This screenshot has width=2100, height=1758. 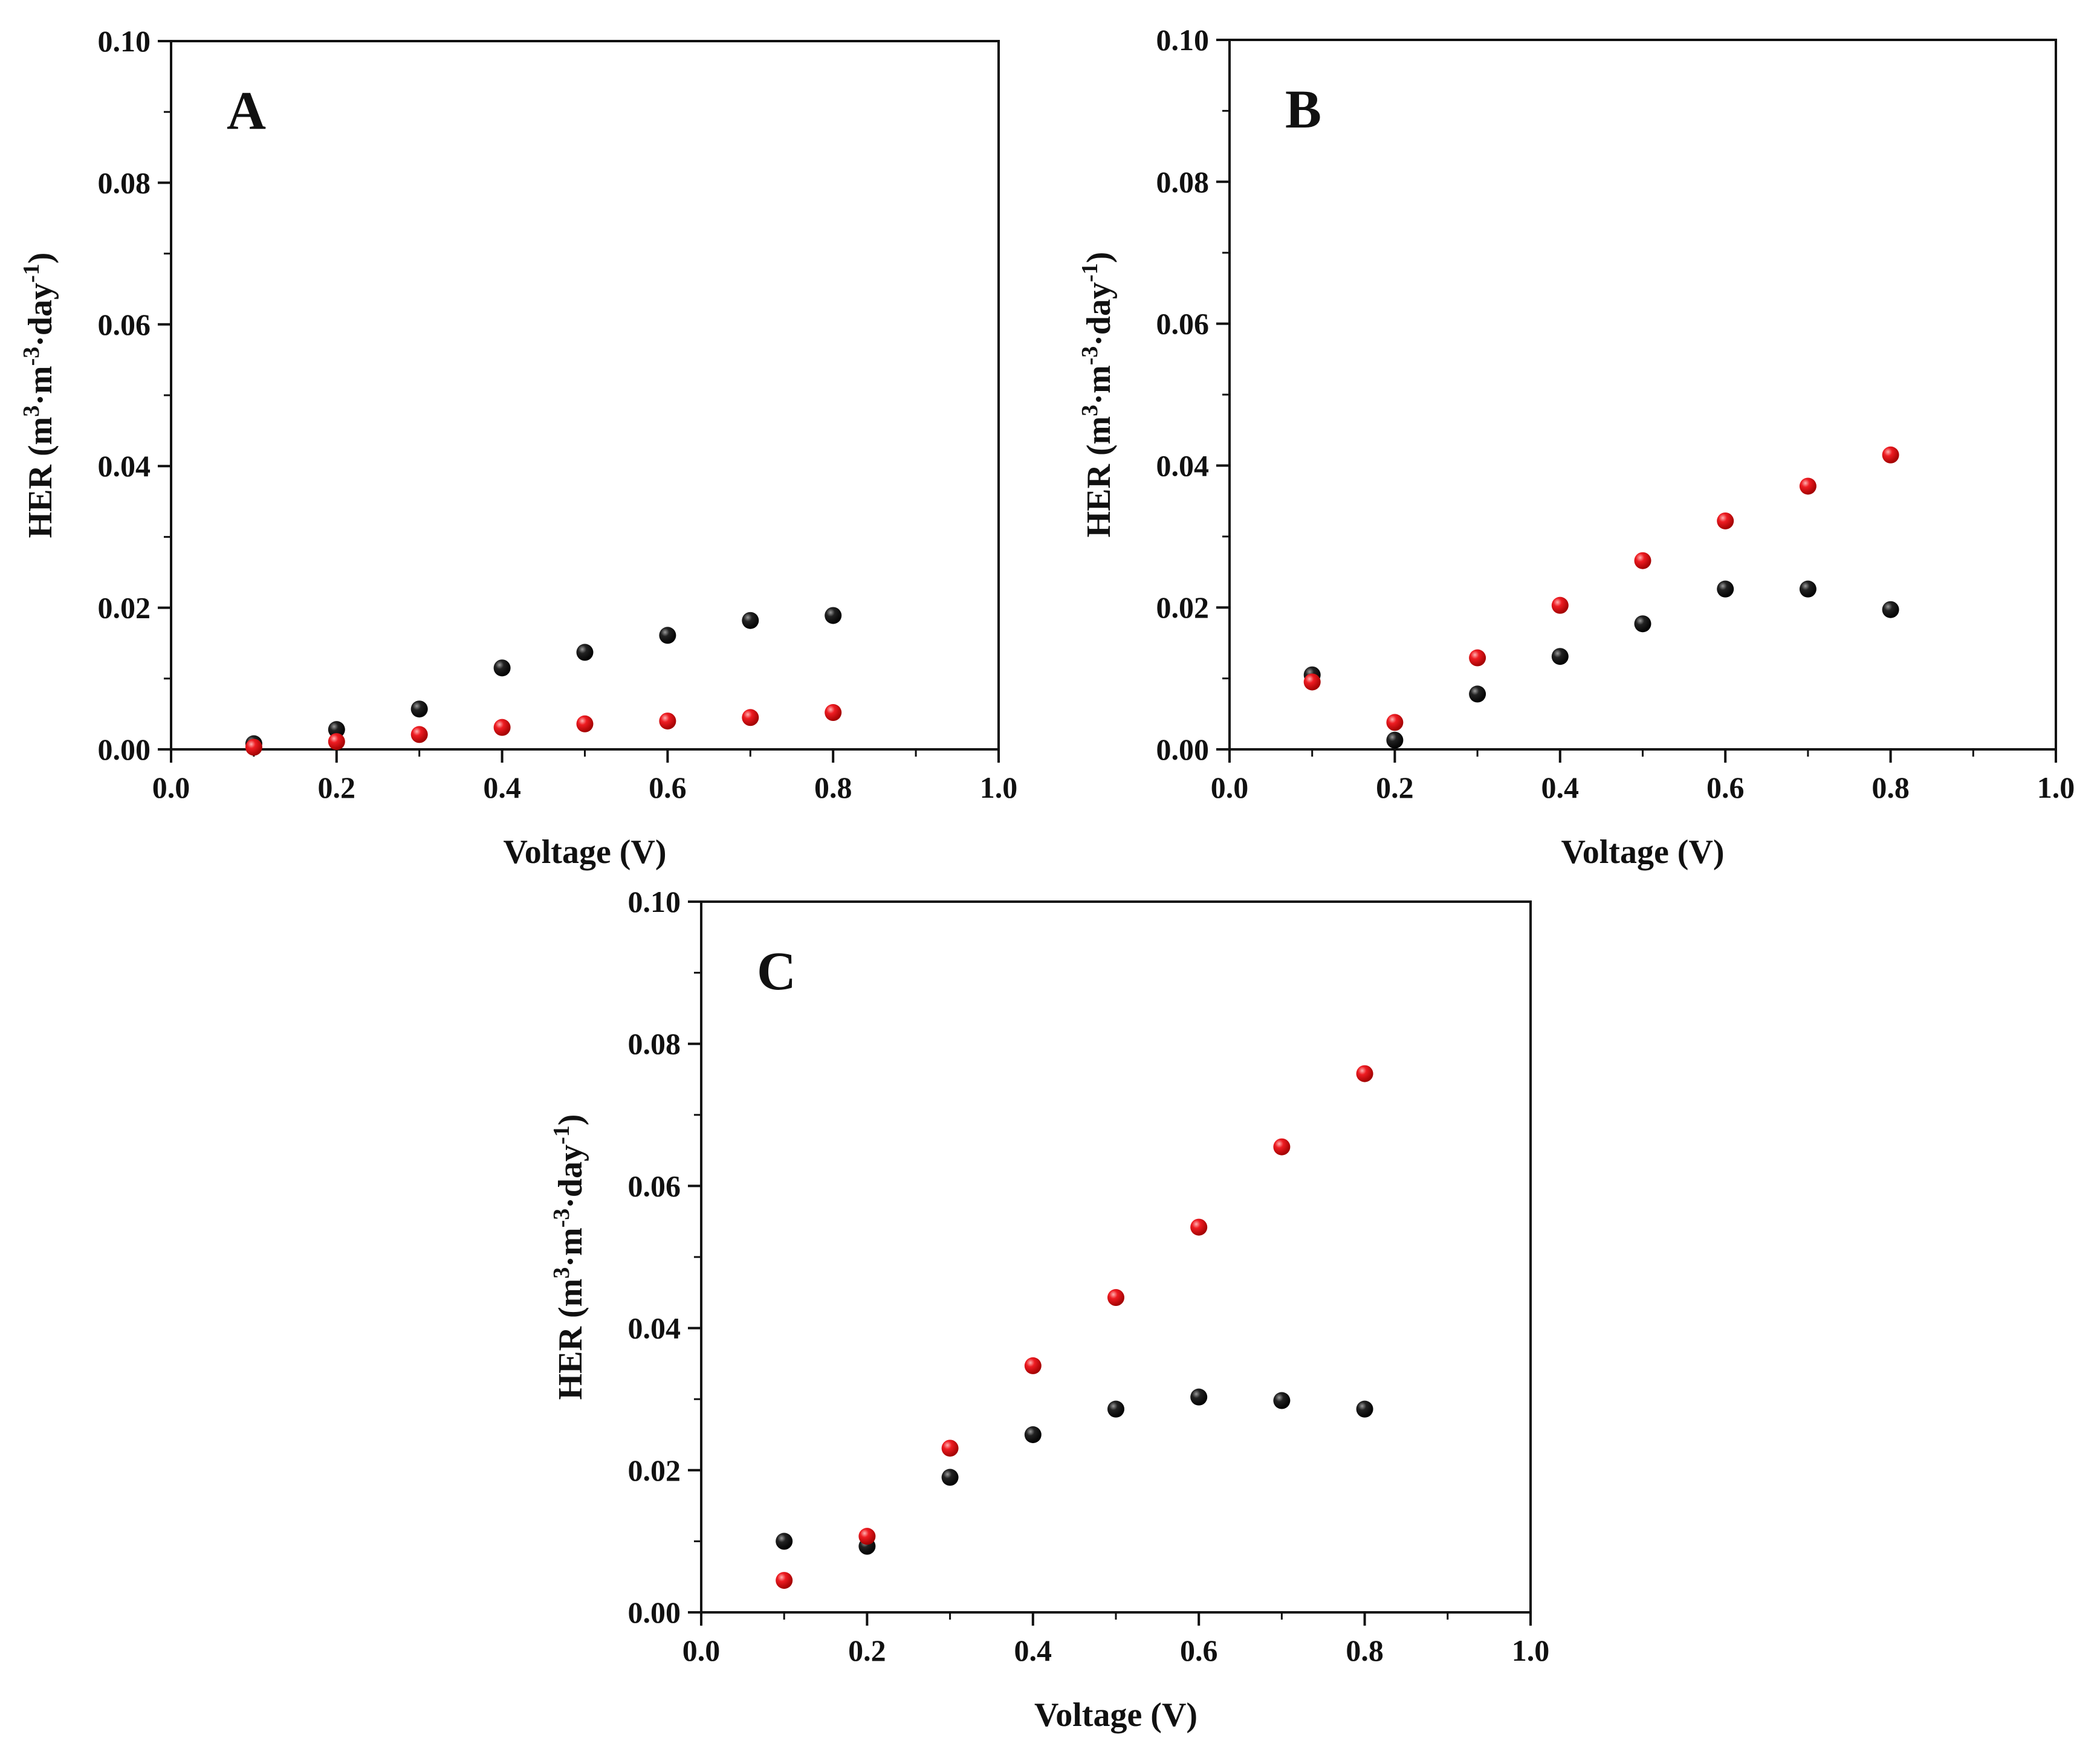 I want to click on y-tick-label-c: 0.02, so click(x=654, y=1470).